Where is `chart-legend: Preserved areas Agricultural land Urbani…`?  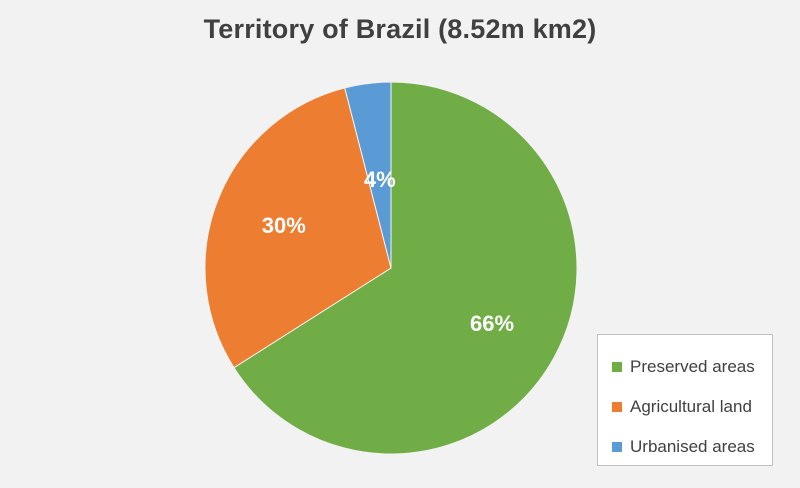
chart-legend: Preserved areas Agricultural land Urbani… is located at coordinates (685, 400).